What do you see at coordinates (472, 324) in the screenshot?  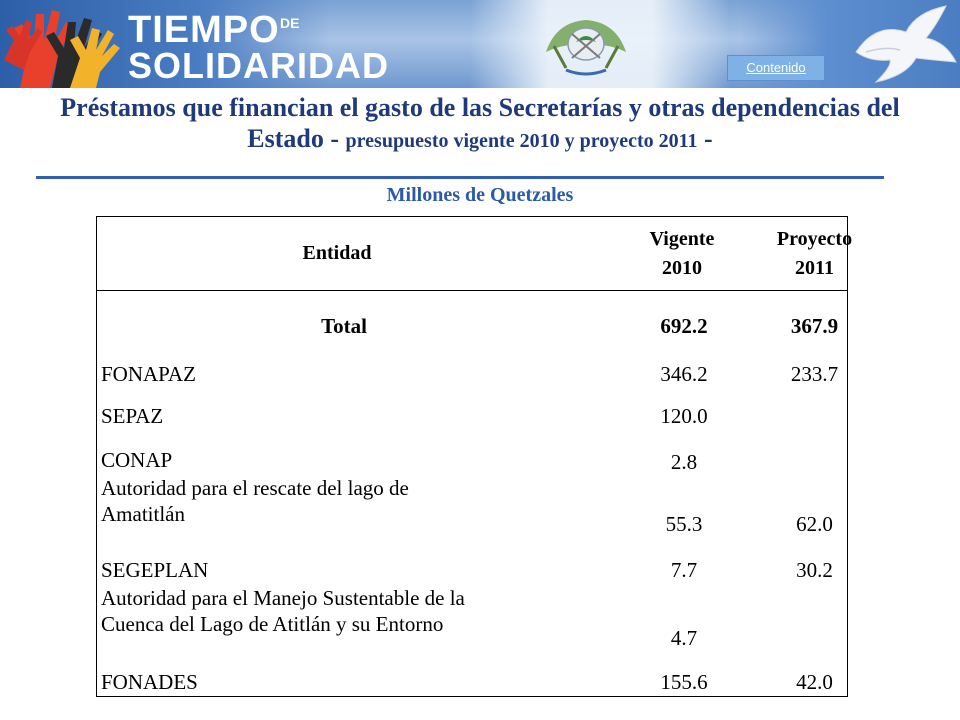 I see `table-row-total: Total 692.2 367.9` at bounding box center [472, 324].